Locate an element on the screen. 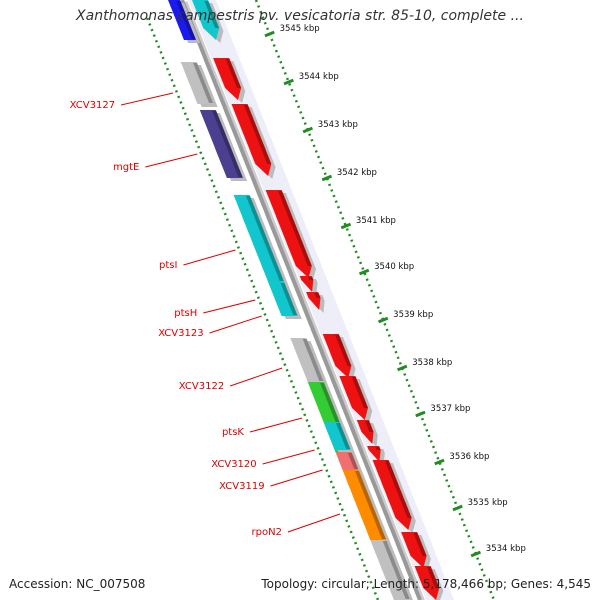 This screenshot has height=600, width=600. label-xcv3127-leader is located at coordinates (147, 99).